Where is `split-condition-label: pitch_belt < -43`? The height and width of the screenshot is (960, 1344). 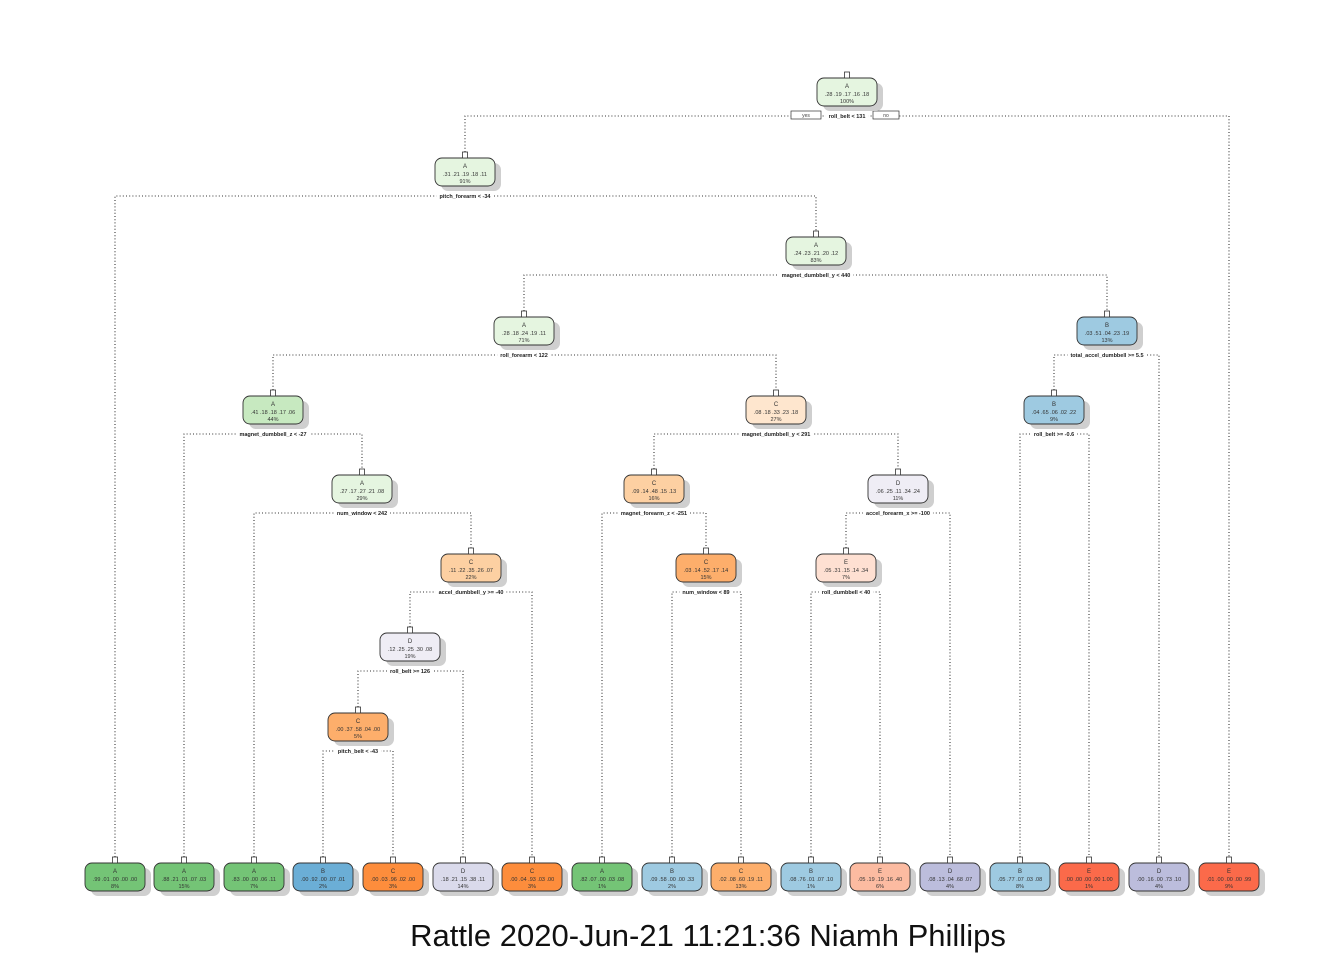 split-condition-label: pitch_belt < -43 is located at coordinates (358, 752).